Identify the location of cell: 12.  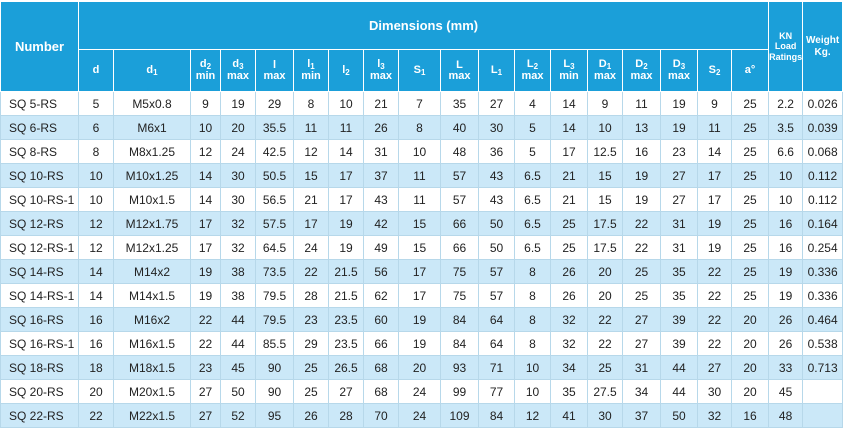
(205, 151).